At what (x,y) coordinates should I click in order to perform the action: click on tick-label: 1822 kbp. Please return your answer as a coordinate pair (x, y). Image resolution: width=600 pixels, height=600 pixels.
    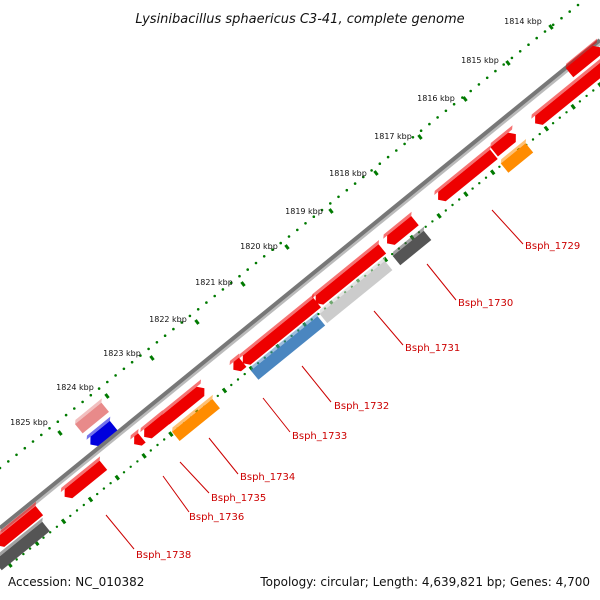
    Looking at the image, I should click on (168, 319).